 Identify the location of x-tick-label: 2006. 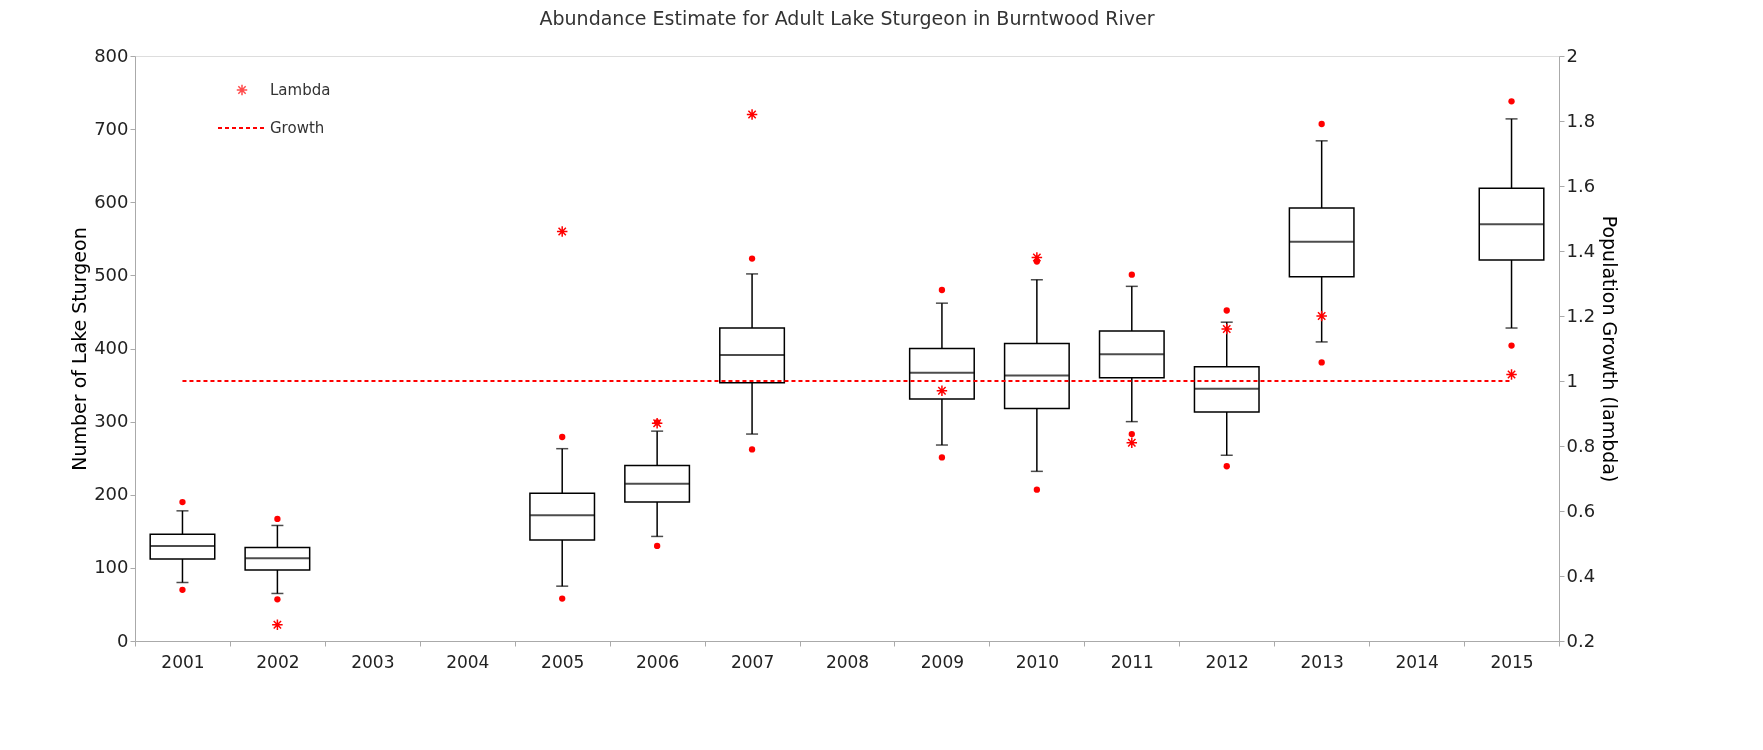
(658, 661).